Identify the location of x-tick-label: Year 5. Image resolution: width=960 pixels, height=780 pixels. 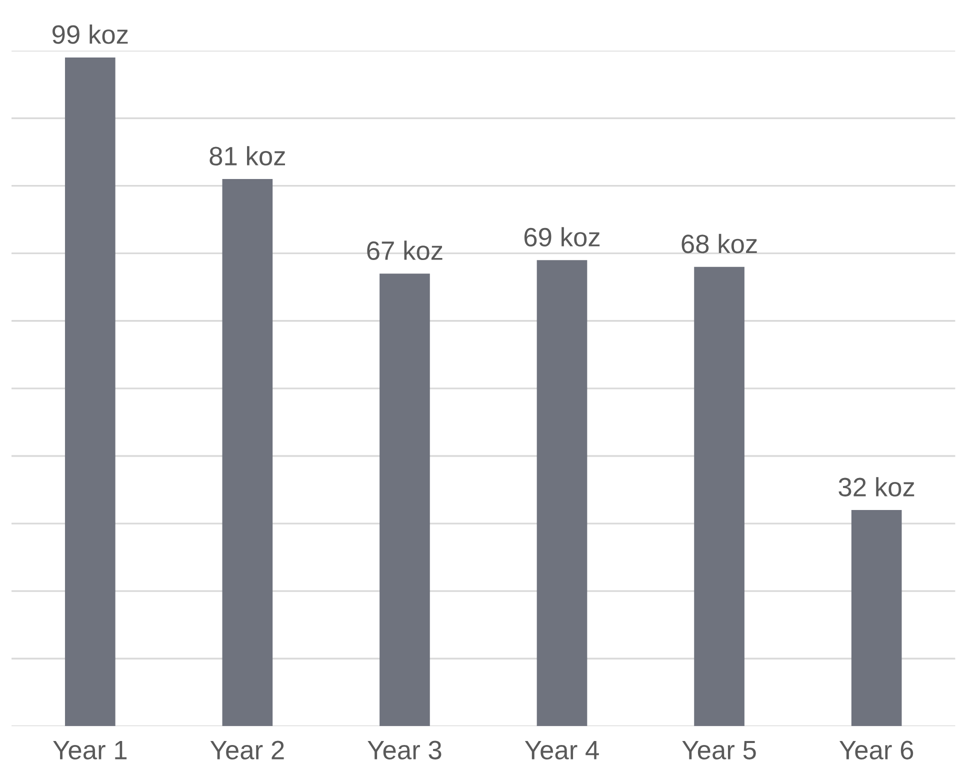
(719, 750).